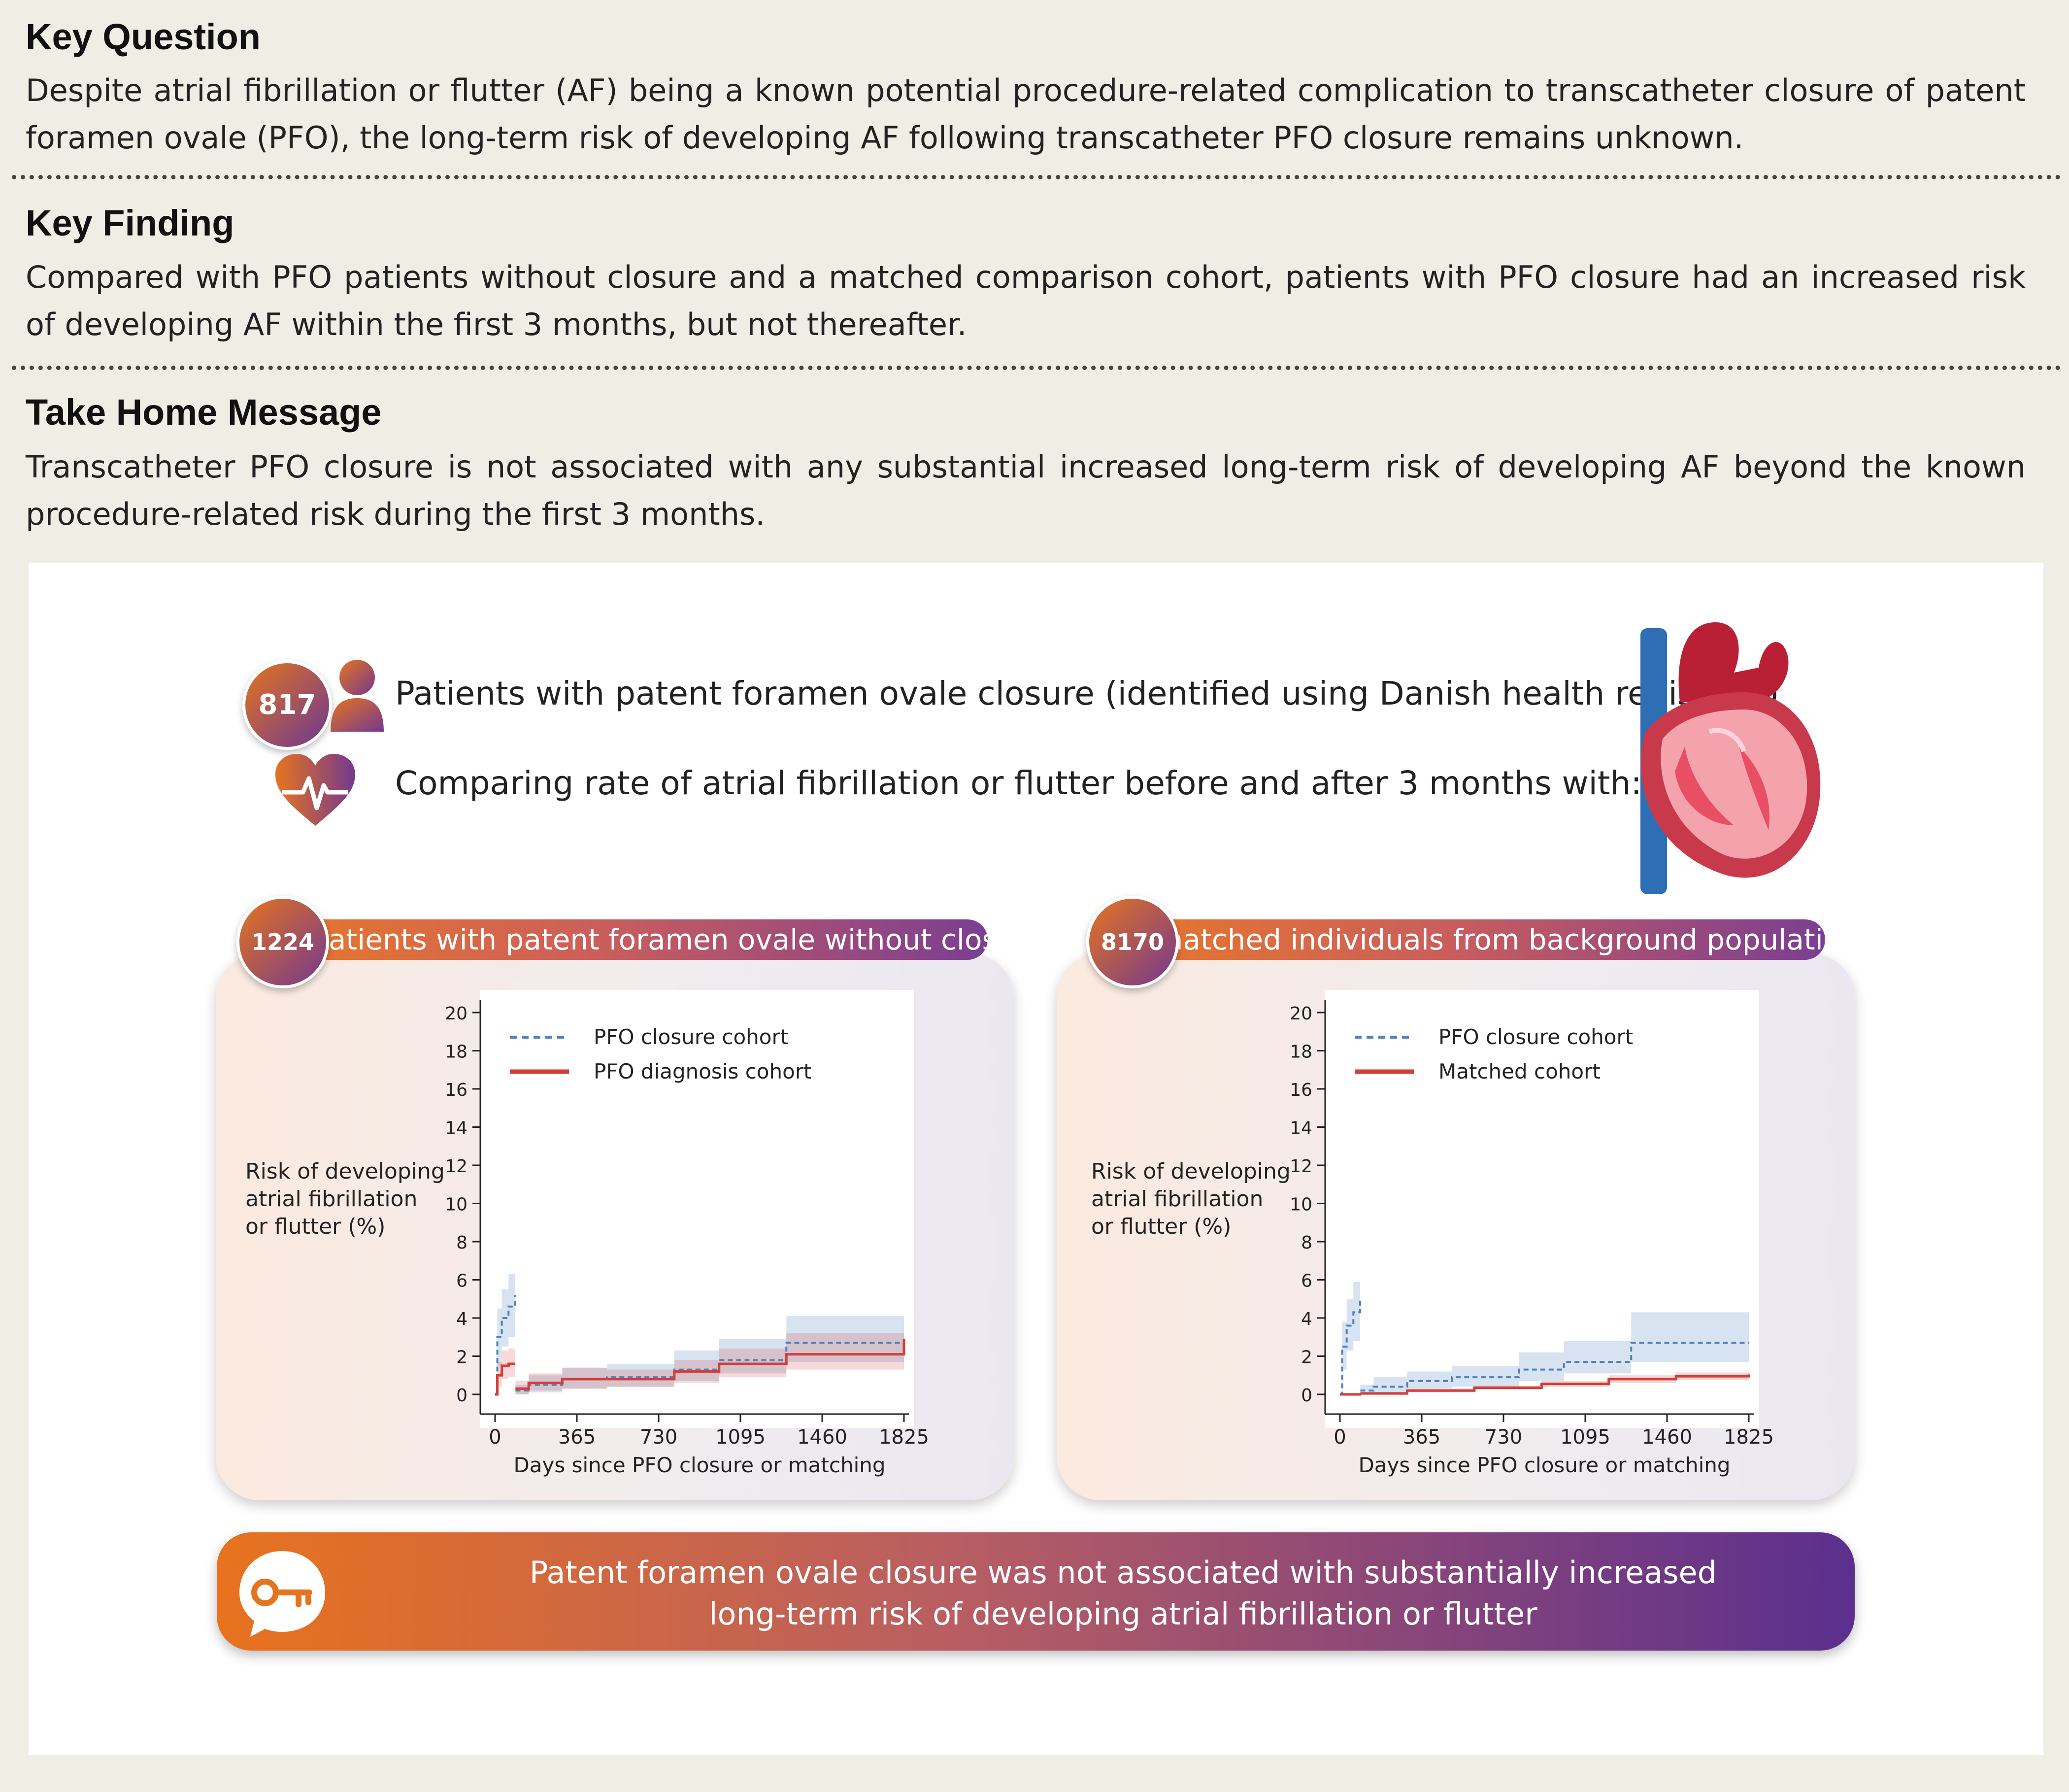 The height and width of the screenshot is (1792, 2069). Describe the element at coordinates (357, 696) in the screenshot. I see `person-icon` at that location.